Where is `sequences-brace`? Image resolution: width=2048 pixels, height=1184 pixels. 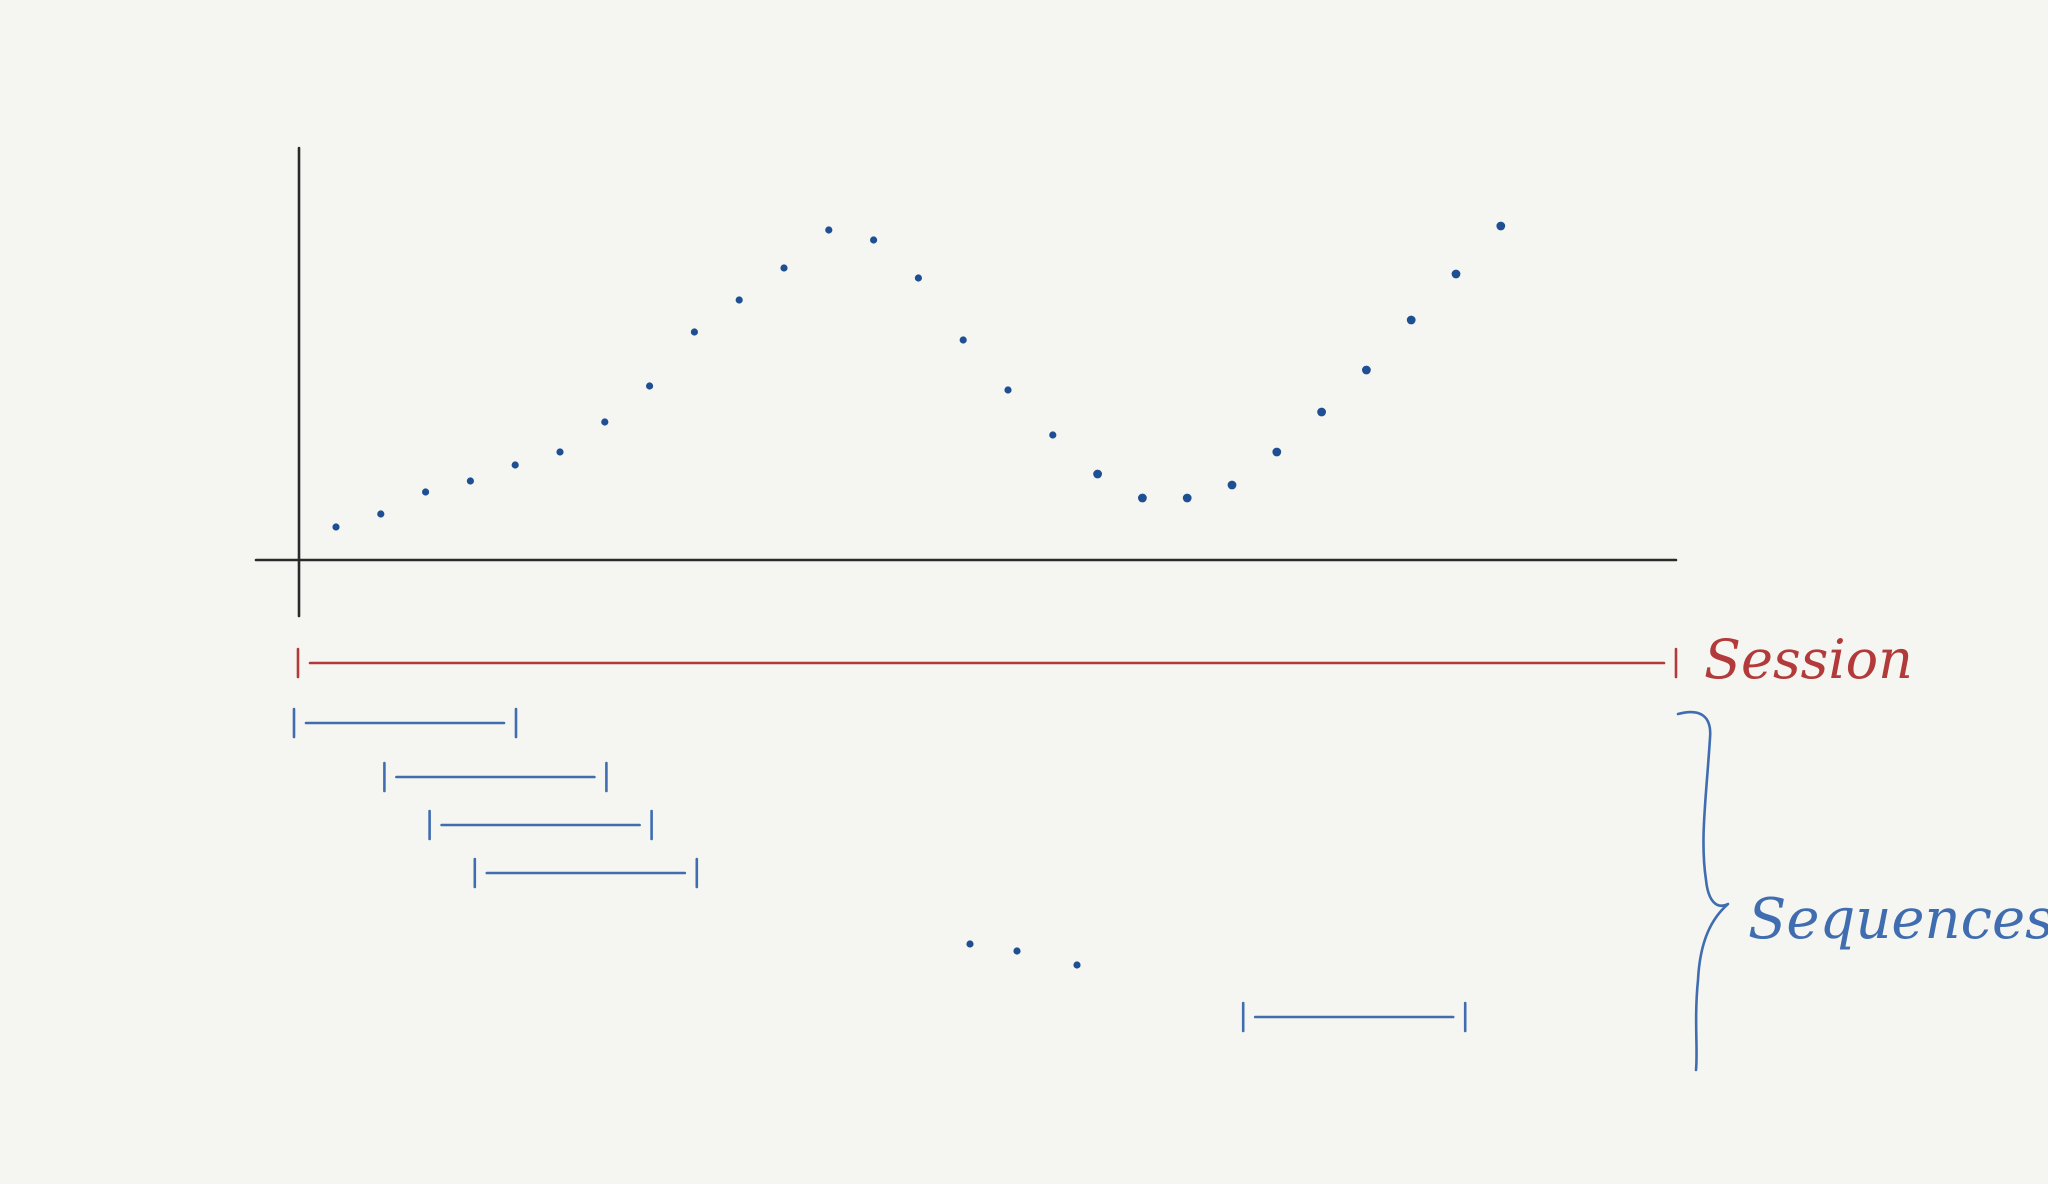 sequences-brace is located at coordinates (1703, 891).